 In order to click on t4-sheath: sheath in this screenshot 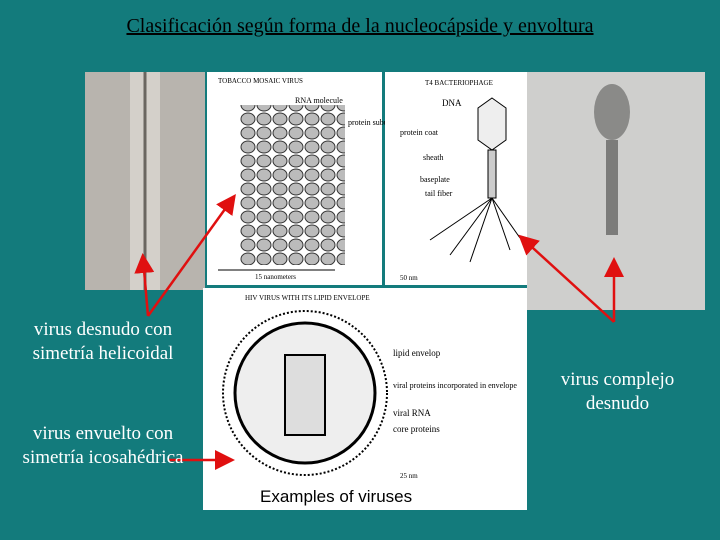, I will do `click(433, 157)`.